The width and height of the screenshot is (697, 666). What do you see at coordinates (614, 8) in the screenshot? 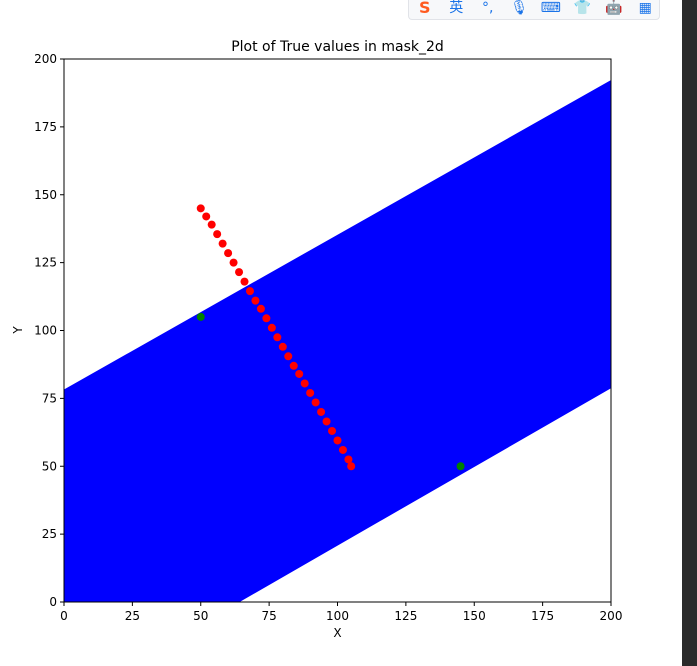
I see `robot-icon: 🤖` at bounding box center [614, 8].